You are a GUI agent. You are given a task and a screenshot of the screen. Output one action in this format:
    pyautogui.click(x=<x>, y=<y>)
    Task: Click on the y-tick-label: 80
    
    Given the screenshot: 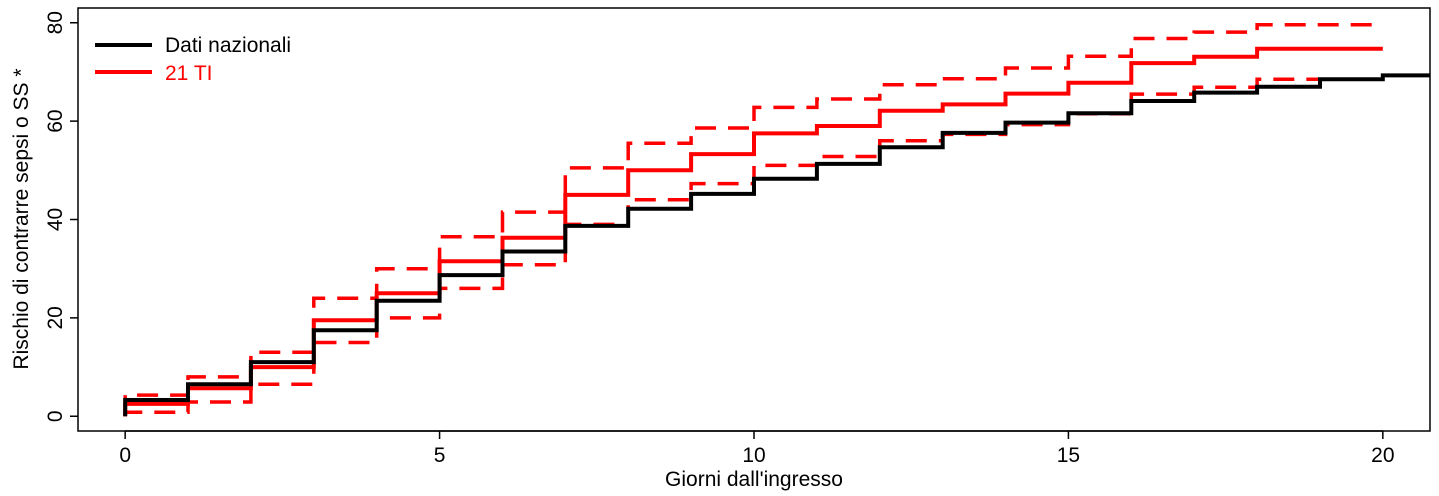 What is the action you would take?
    pyautogui.click(x=55, y=22)
    